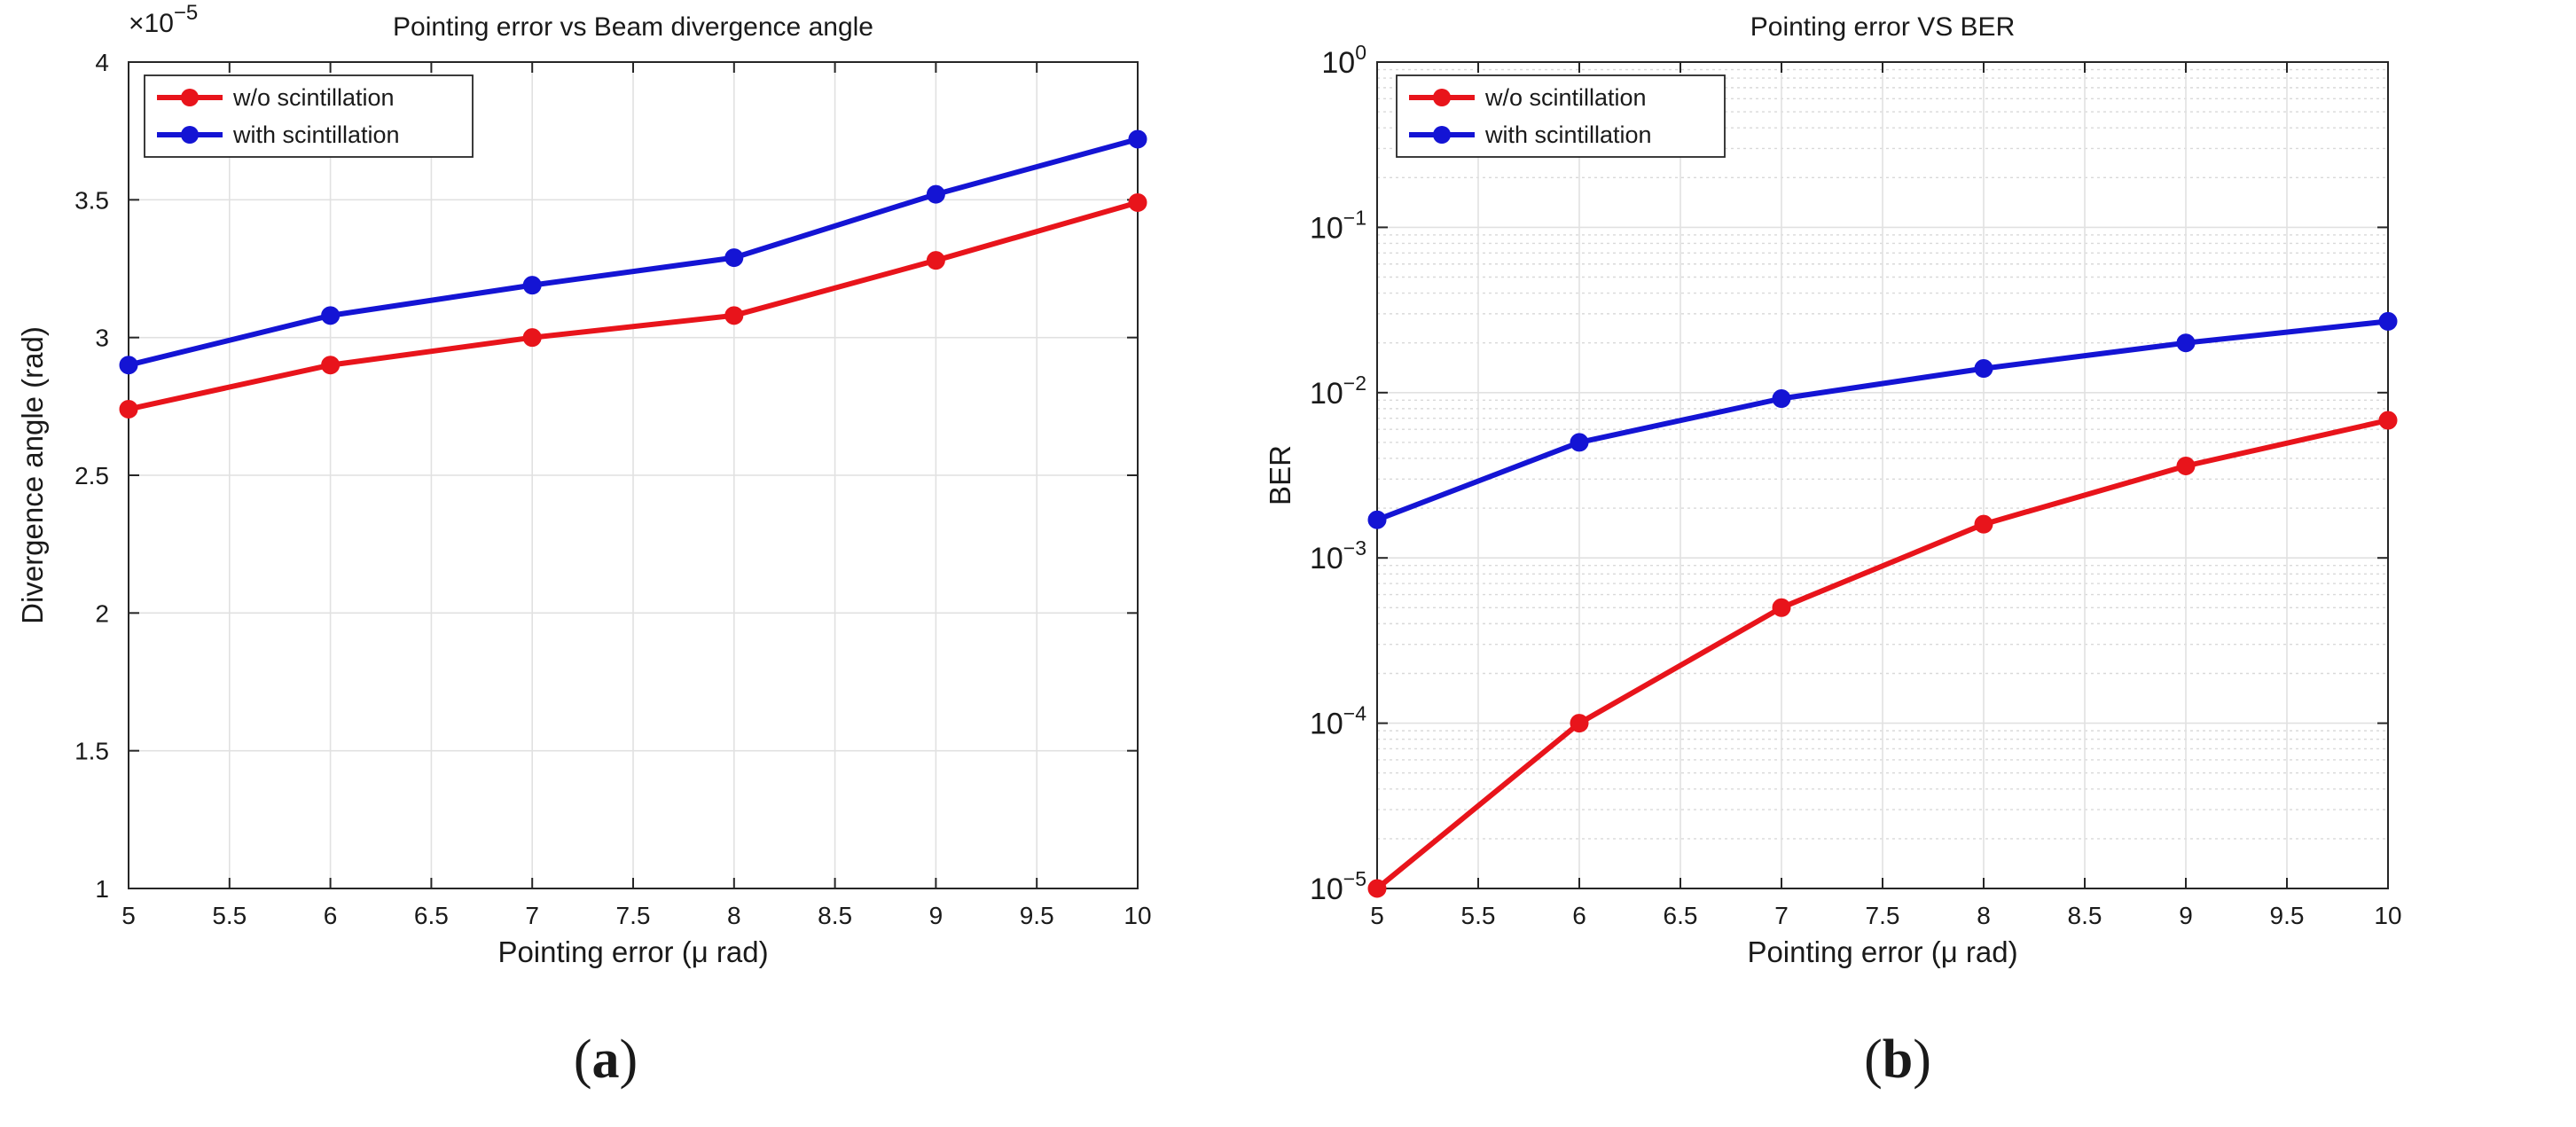 The width and height of the screenshot is (2576, 1127). I want to click on y-tick-label: 1, so click(102, 889).